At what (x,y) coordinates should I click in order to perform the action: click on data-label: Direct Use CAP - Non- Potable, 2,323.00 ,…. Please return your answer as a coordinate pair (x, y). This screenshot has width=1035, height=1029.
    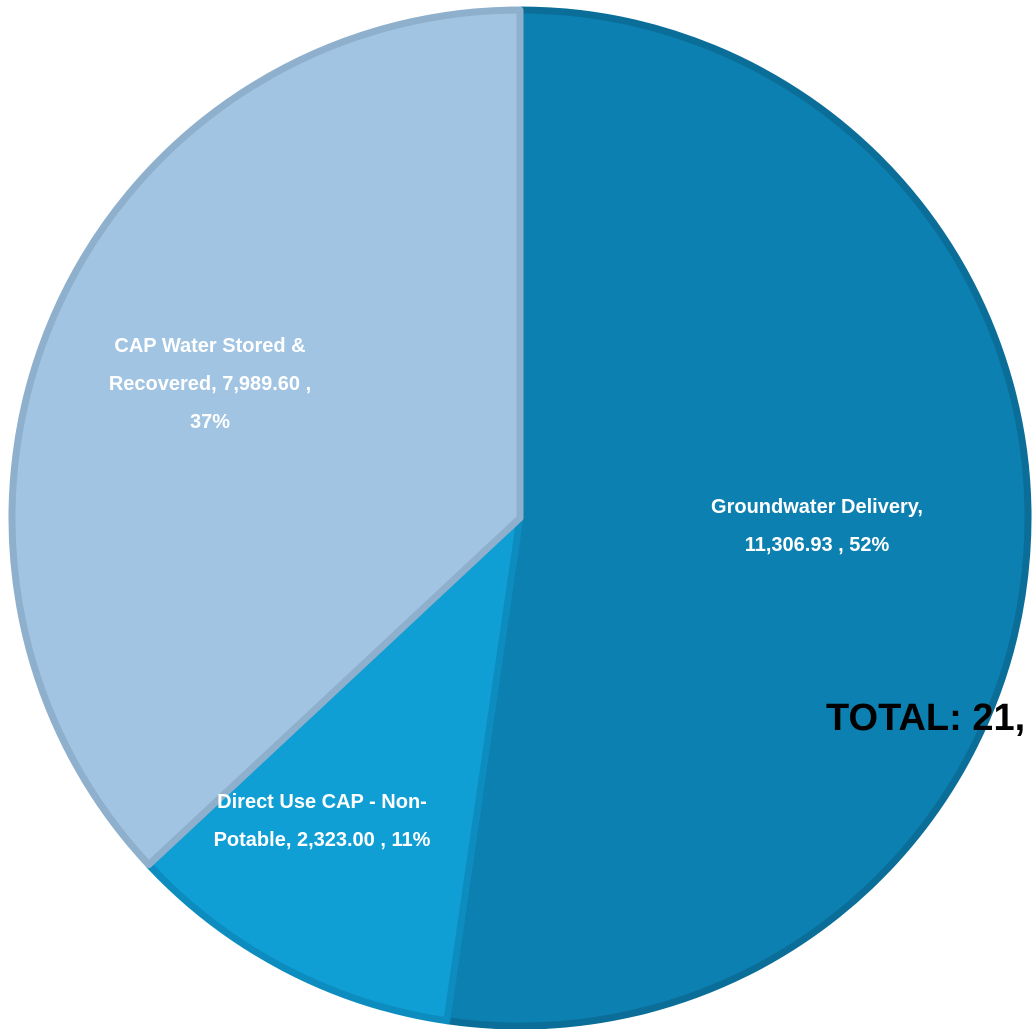
    Looking at the image, I should click on (322, 821).